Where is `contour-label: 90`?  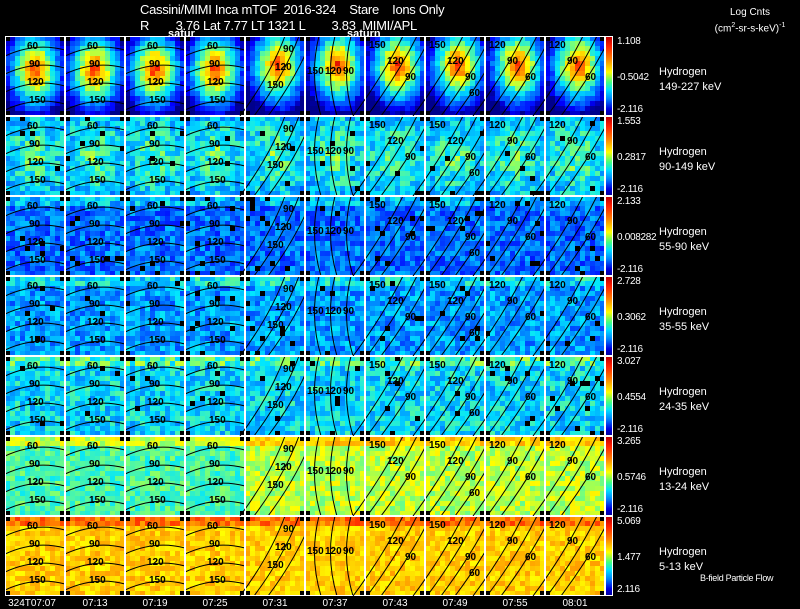 contour-label: 90 is located at coordinates (411, 77).